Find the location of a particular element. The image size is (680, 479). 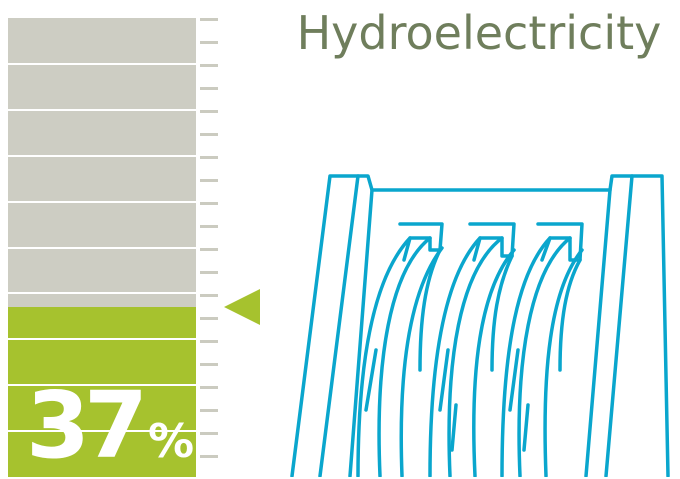

percentage-unit: % is located at coordinates (171, 441).